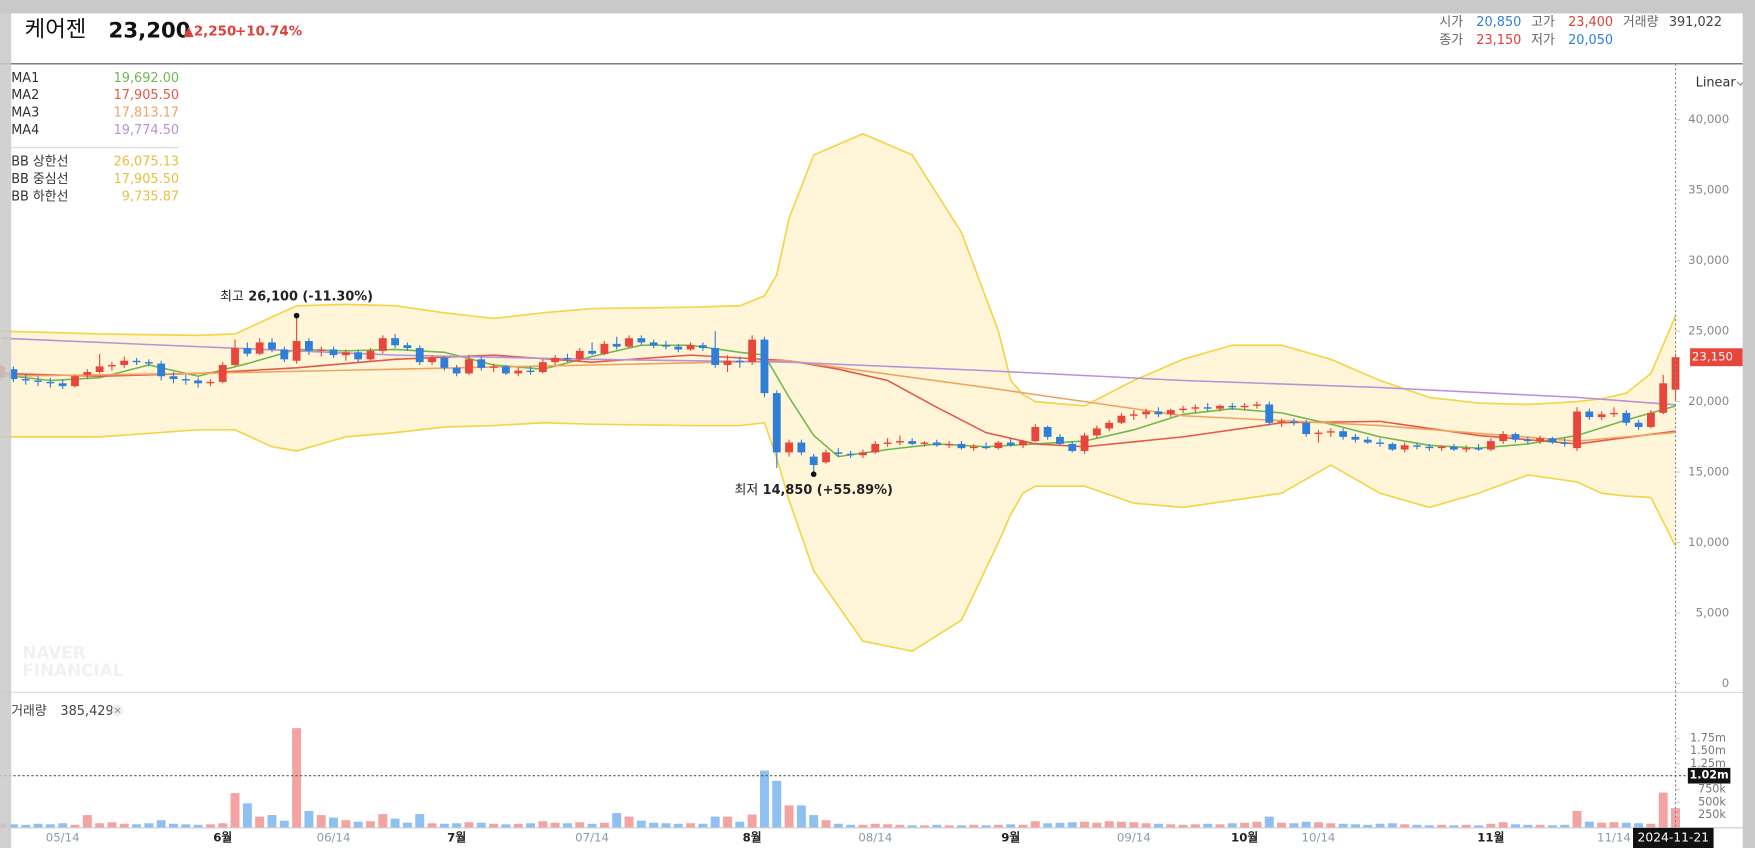 The width and height of the screenshot is (1755, 848). I want to click on x-tick-label: 8월, so click(752, 837).